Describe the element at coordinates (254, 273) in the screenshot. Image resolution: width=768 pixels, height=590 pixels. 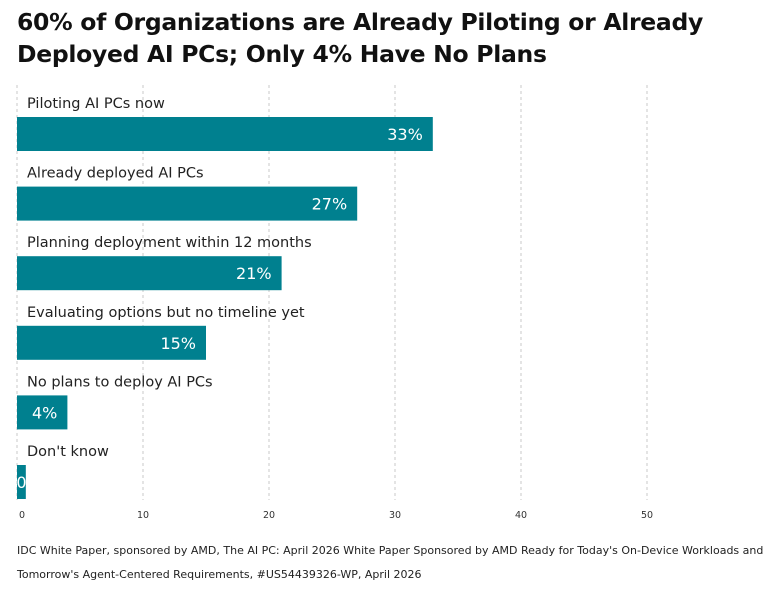
I see `value-label: 21%` at that location.